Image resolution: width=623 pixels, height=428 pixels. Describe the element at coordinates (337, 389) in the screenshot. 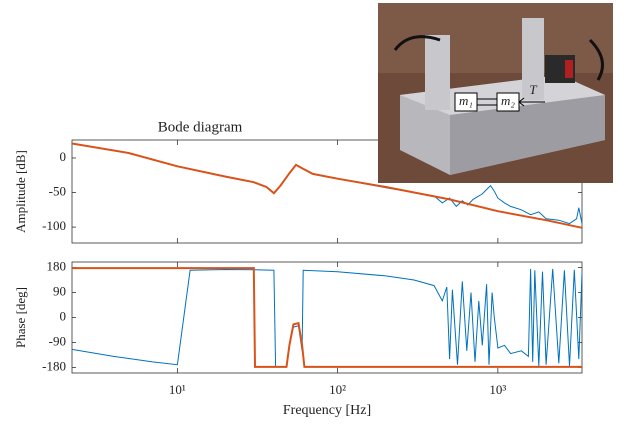

I see `x-tick-label: 10²` at that location.